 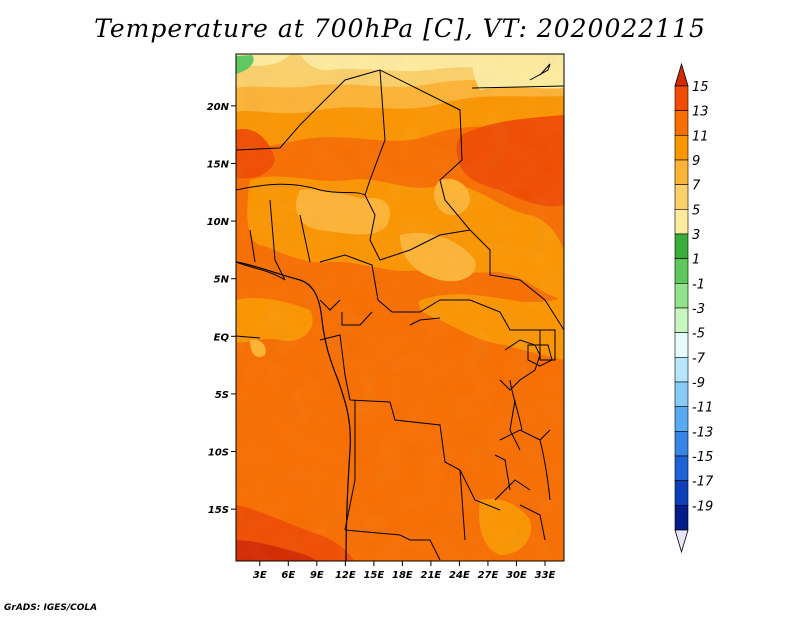 What do you see at coordinates (402, 575) in the screenshot?
I see `x-tick-label: 18E` at bounding box center [402, 575].